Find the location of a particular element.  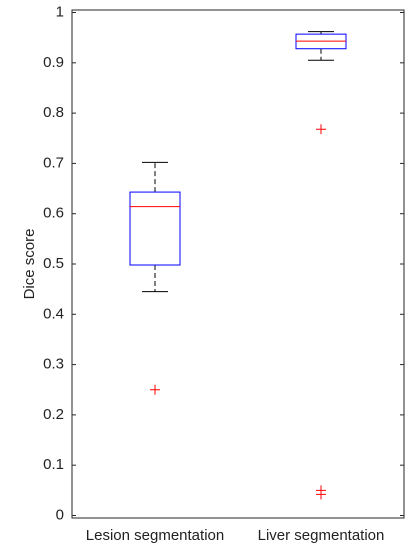

y-tick-label: 0.2 is located at coordinates (53, 414).